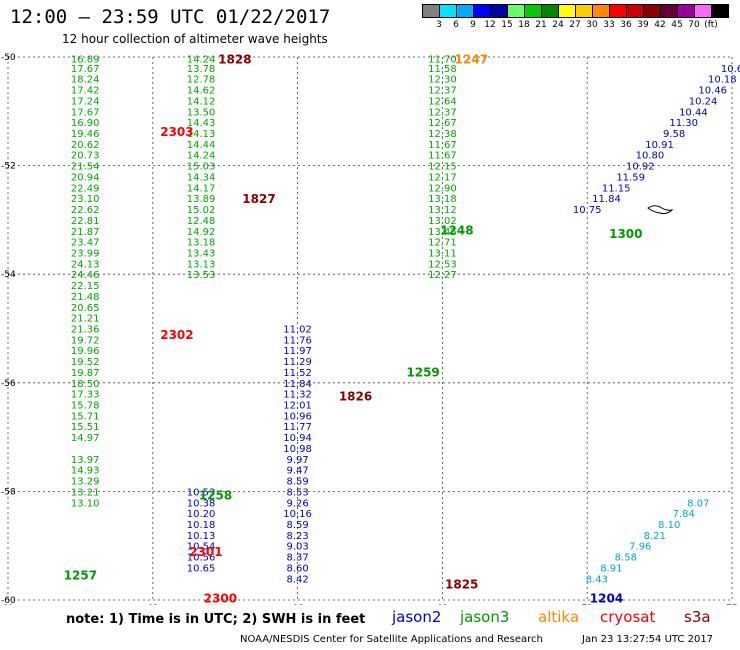  I want to click on wave-height-value: 14.62, so click(201, 91).